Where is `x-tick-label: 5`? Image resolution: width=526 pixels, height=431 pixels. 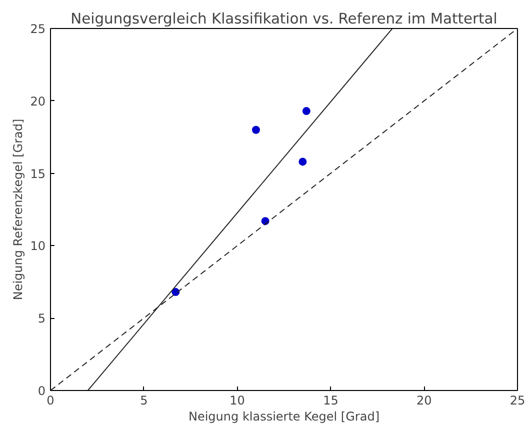
x-tick-label: 5 is located at coordinates (144, 401).